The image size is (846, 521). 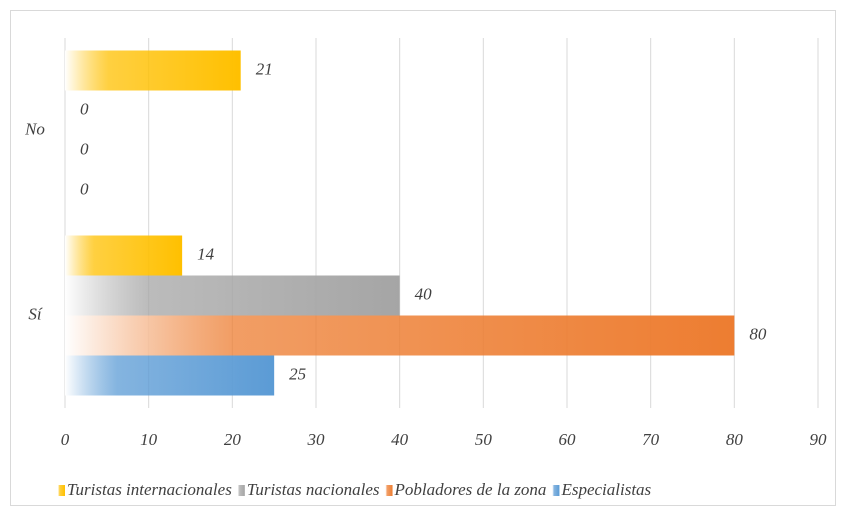 What do you see at coordinates (605, 489) in the screenshot?
I see `legend-label: Especialistas` at bounding box center [605, 489].